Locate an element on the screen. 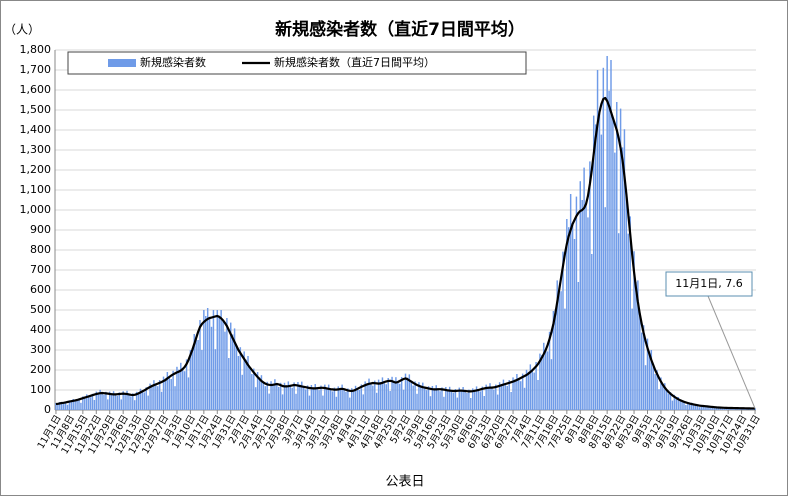 The width and height of the screenshot is (788, 496). legend-box is located at coordinates (297, 63).